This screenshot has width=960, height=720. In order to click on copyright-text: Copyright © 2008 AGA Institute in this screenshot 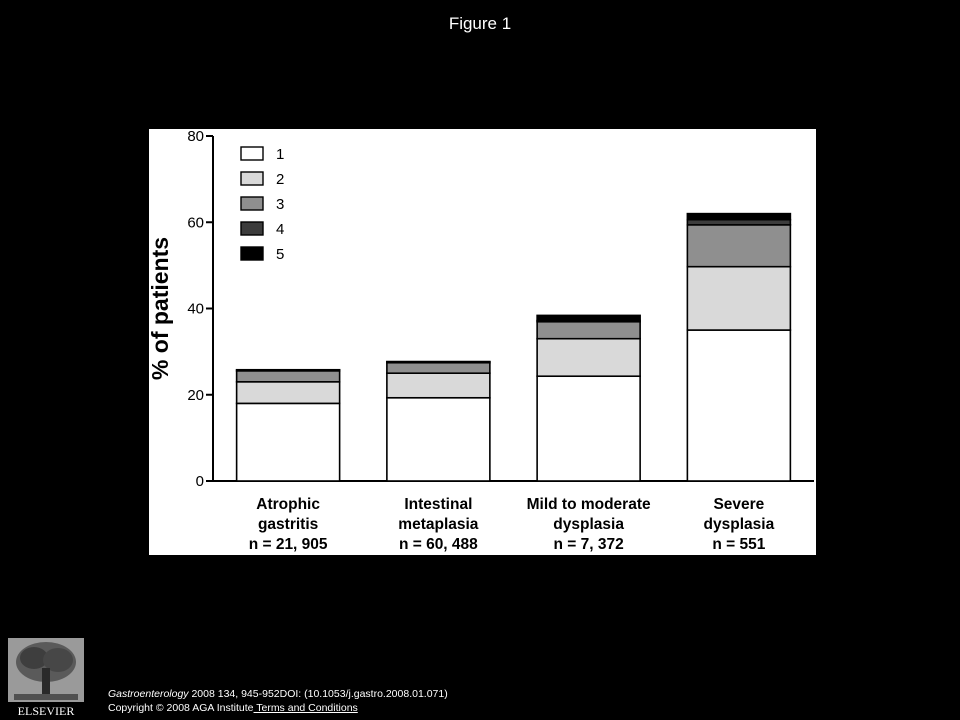, I will do `click(181, 708)`.